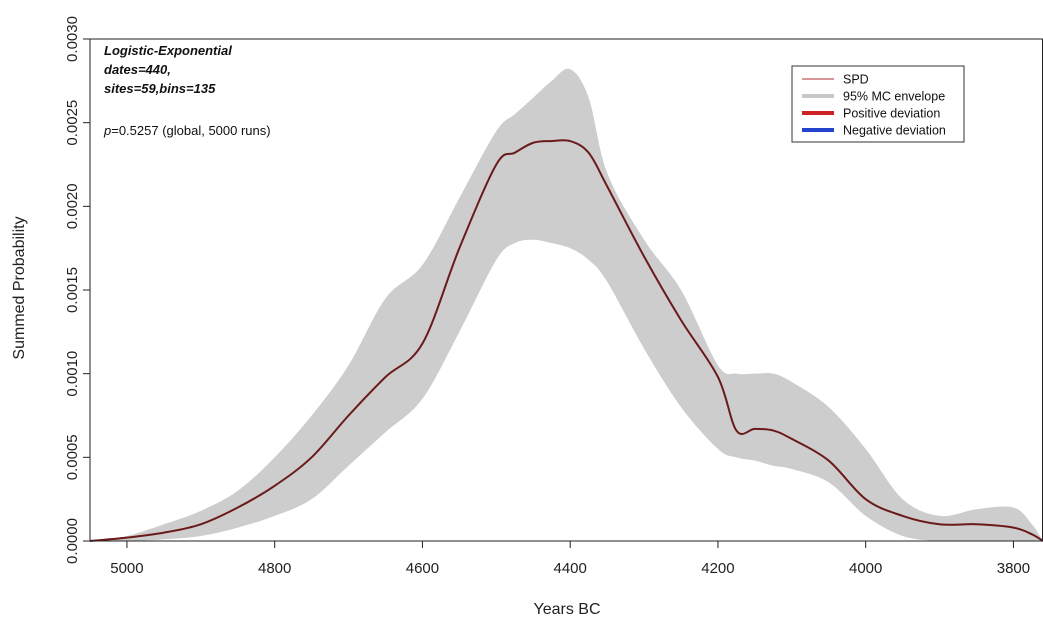  Describe the element at coordinates (274, 568) in the screenshot. I see `x-tick-label: 4800` at that location.